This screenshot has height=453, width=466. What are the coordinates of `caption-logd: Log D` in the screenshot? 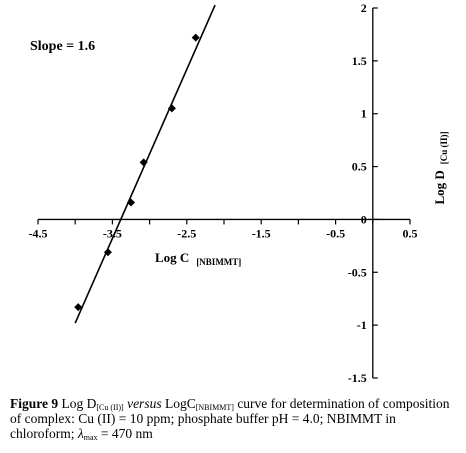 It's located at (79, 403).